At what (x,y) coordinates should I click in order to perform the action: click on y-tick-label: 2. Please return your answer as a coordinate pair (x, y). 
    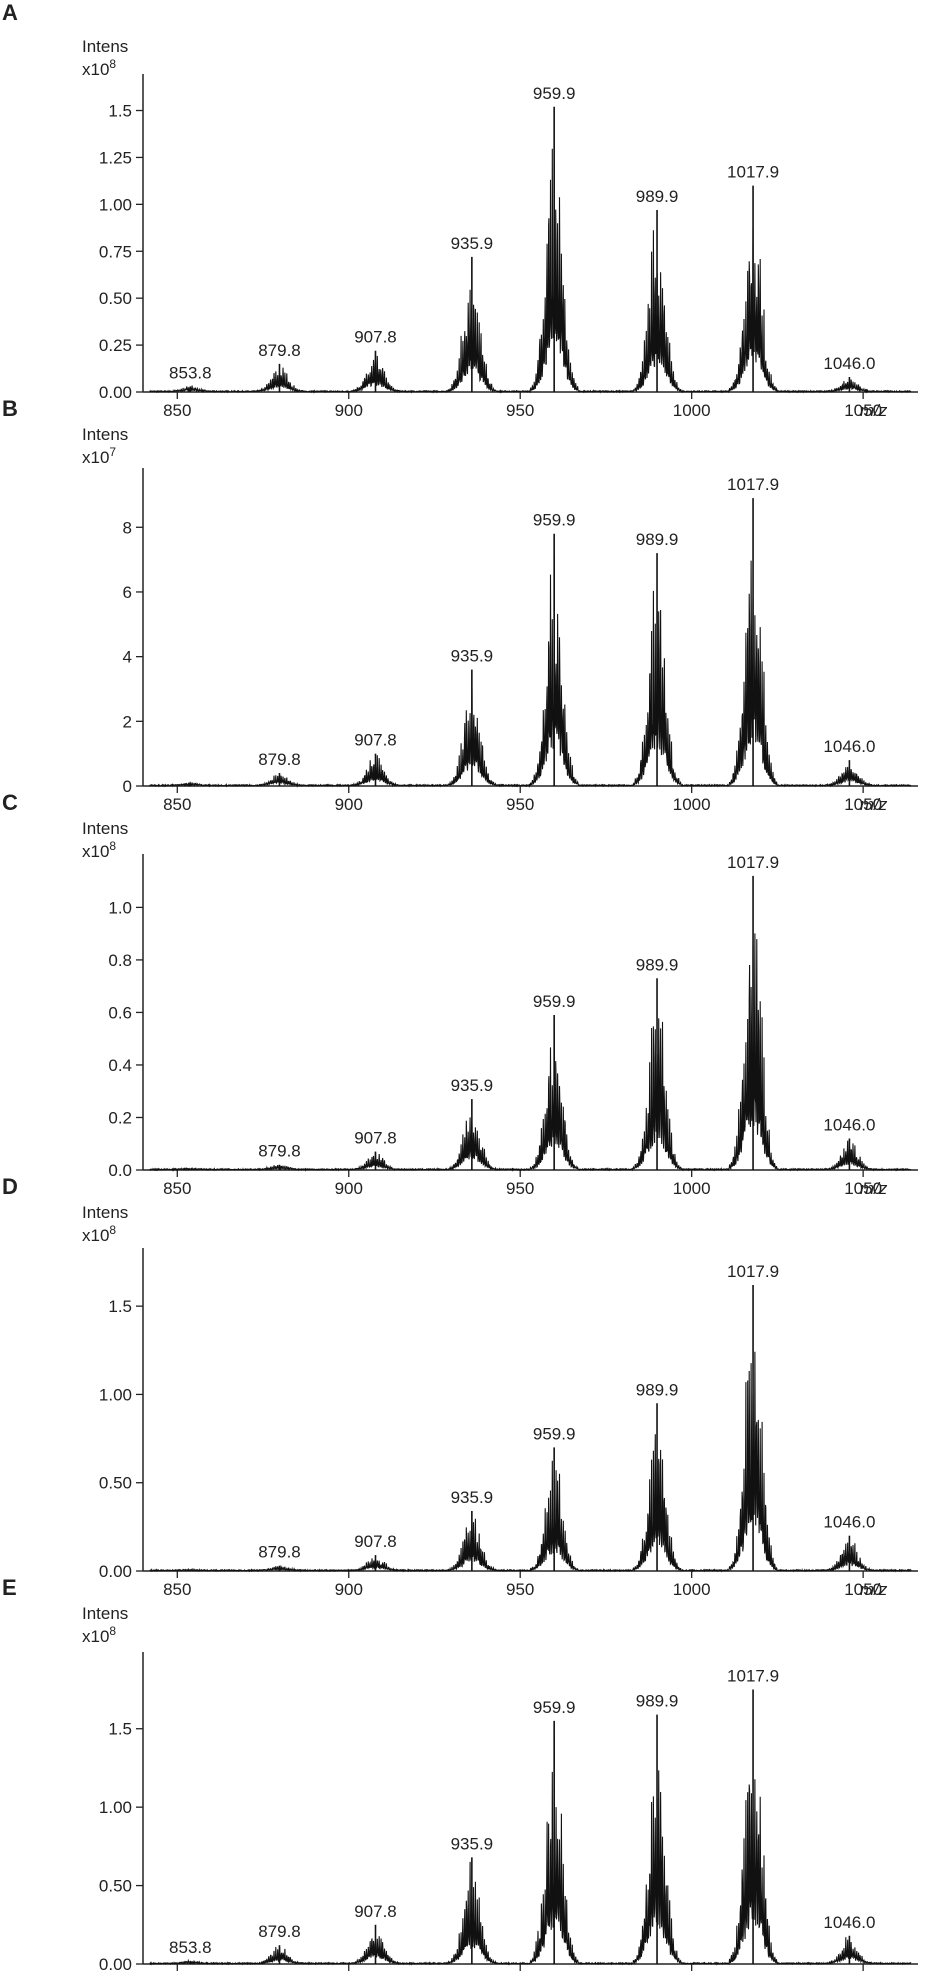
    Looking at the image, I should click on (127, 721).